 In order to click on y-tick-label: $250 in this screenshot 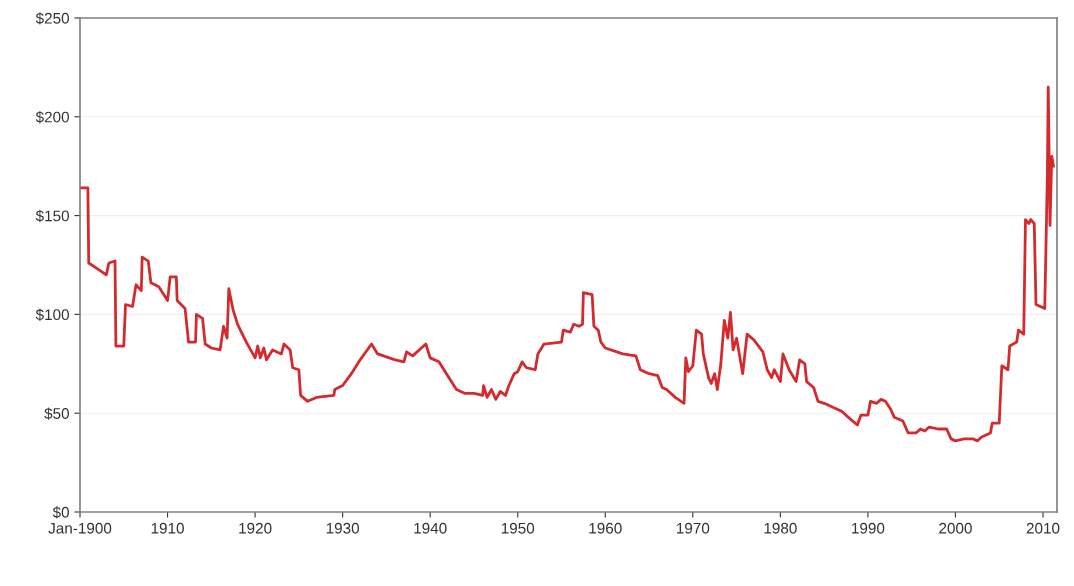, I will do `click(52, 18)`.